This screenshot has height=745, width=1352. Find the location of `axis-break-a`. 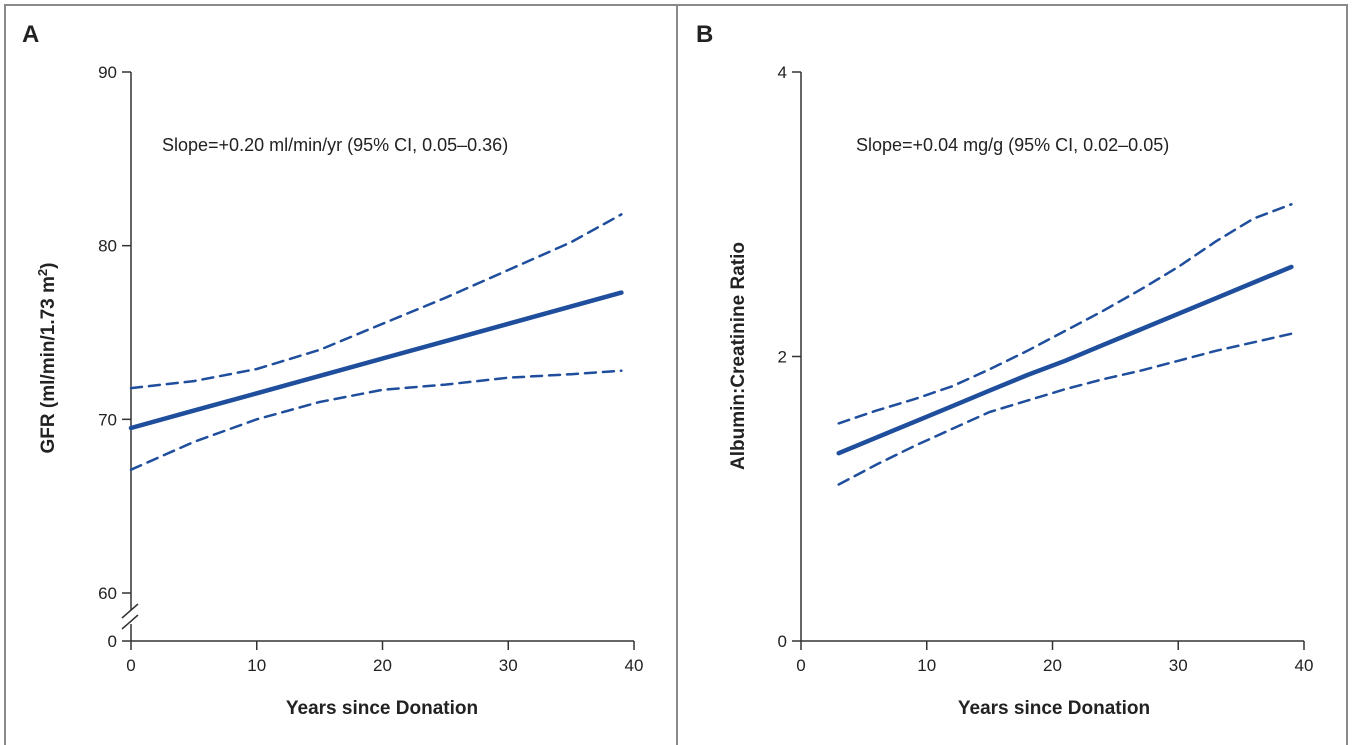

axis-break-a is located at coordinates (130, 616).